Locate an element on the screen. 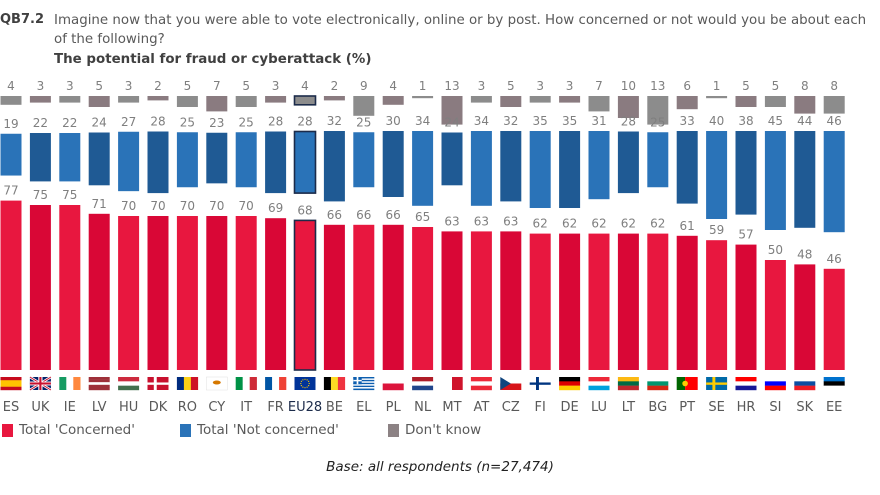  label-dont-know: 6 is located at coordinates (687, 86).